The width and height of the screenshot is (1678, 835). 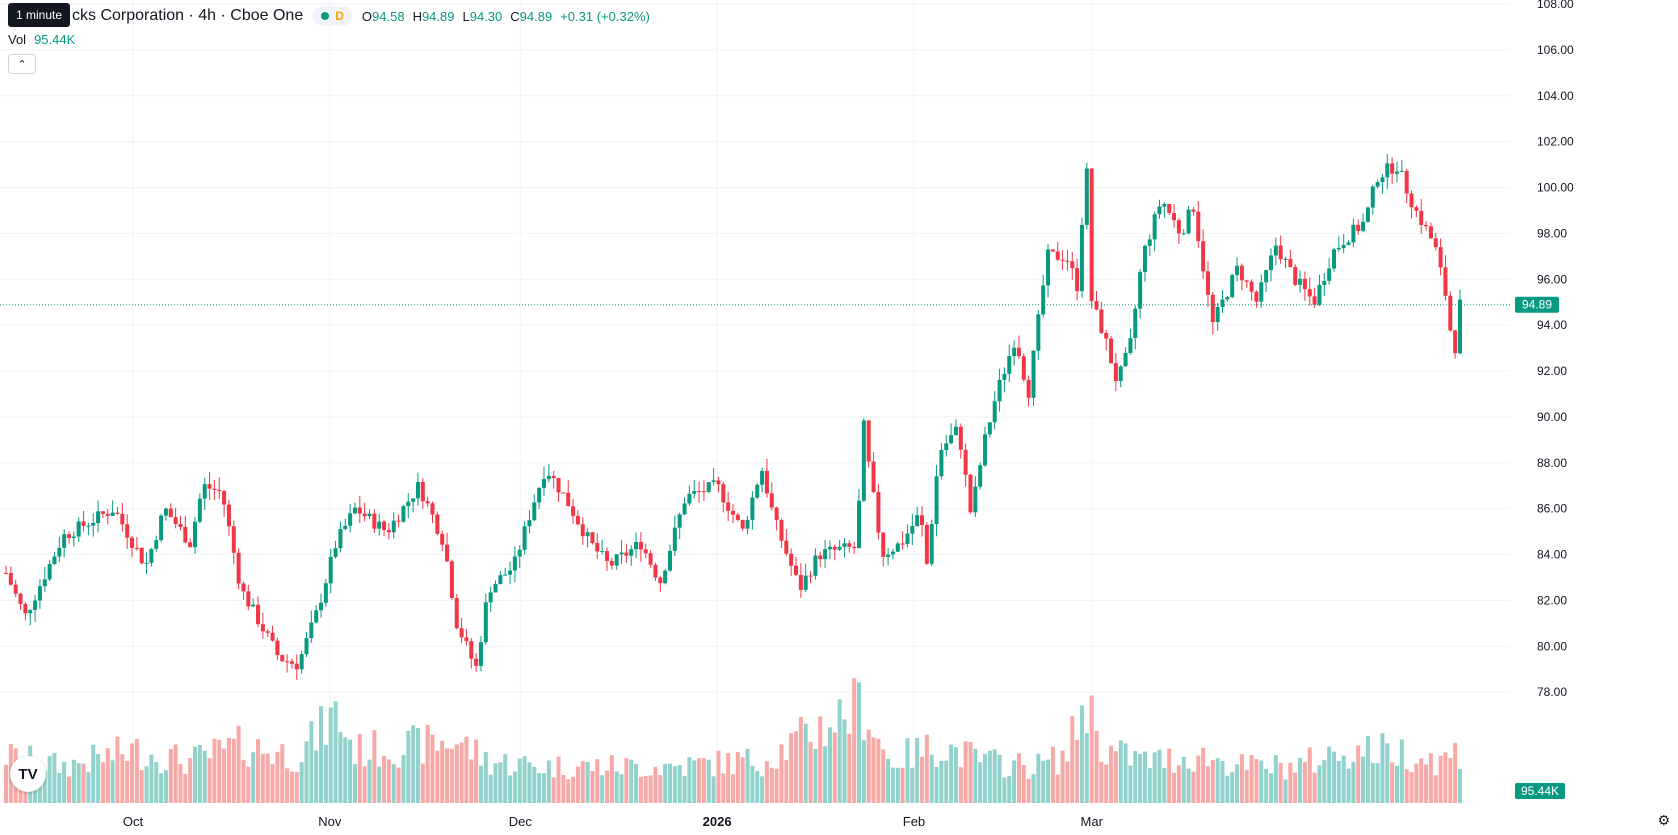 What do you see at coordinates (1552, 279) in the screenshot?
I see `price-tick-label: 96.00` at bounding box center [1552, 279].